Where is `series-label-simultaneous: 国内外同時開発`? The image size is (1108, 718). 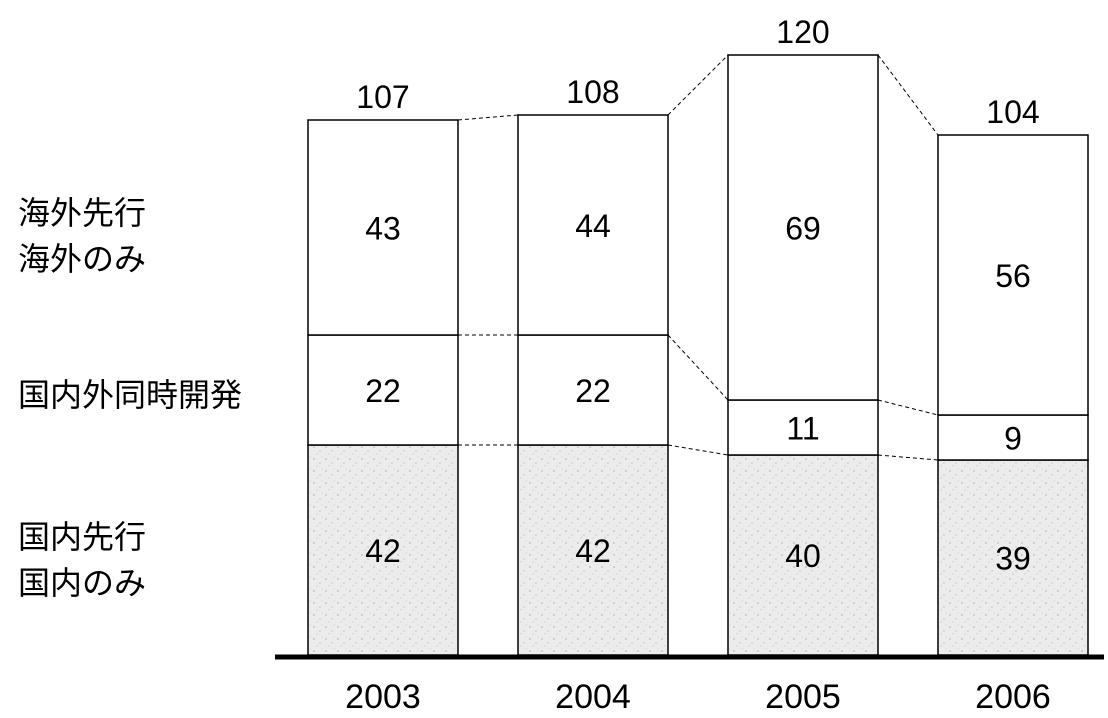 series-label-simultaneous: 国内外同時開発 is located at coordinates (130, 395).